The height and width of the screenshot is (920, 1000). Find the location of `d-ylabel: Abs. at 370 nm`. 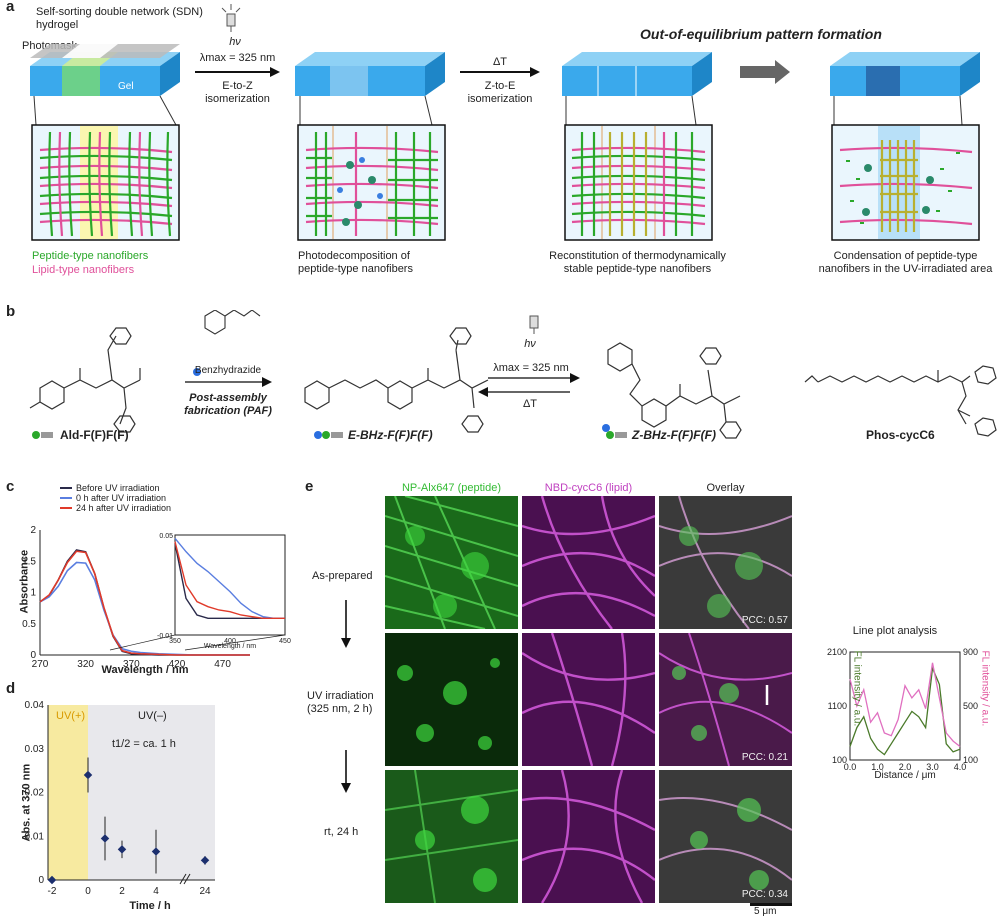

d-ylabel: Abs. at 370 nm is located at coordinates (26, 802).